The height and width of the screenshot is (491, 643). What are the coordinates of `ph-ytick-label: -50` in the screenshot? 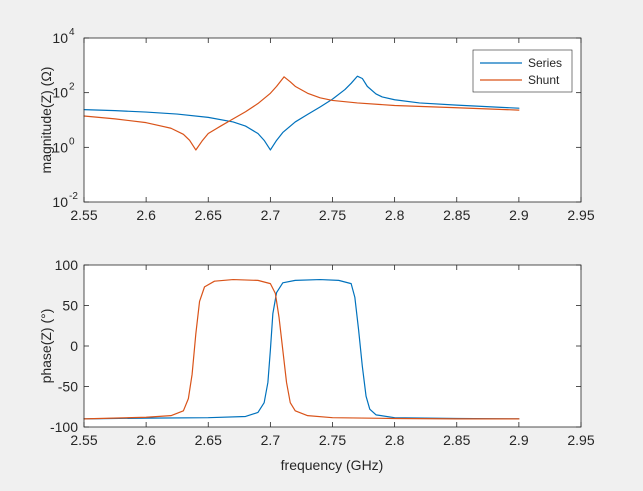 It's located at (68, 387).